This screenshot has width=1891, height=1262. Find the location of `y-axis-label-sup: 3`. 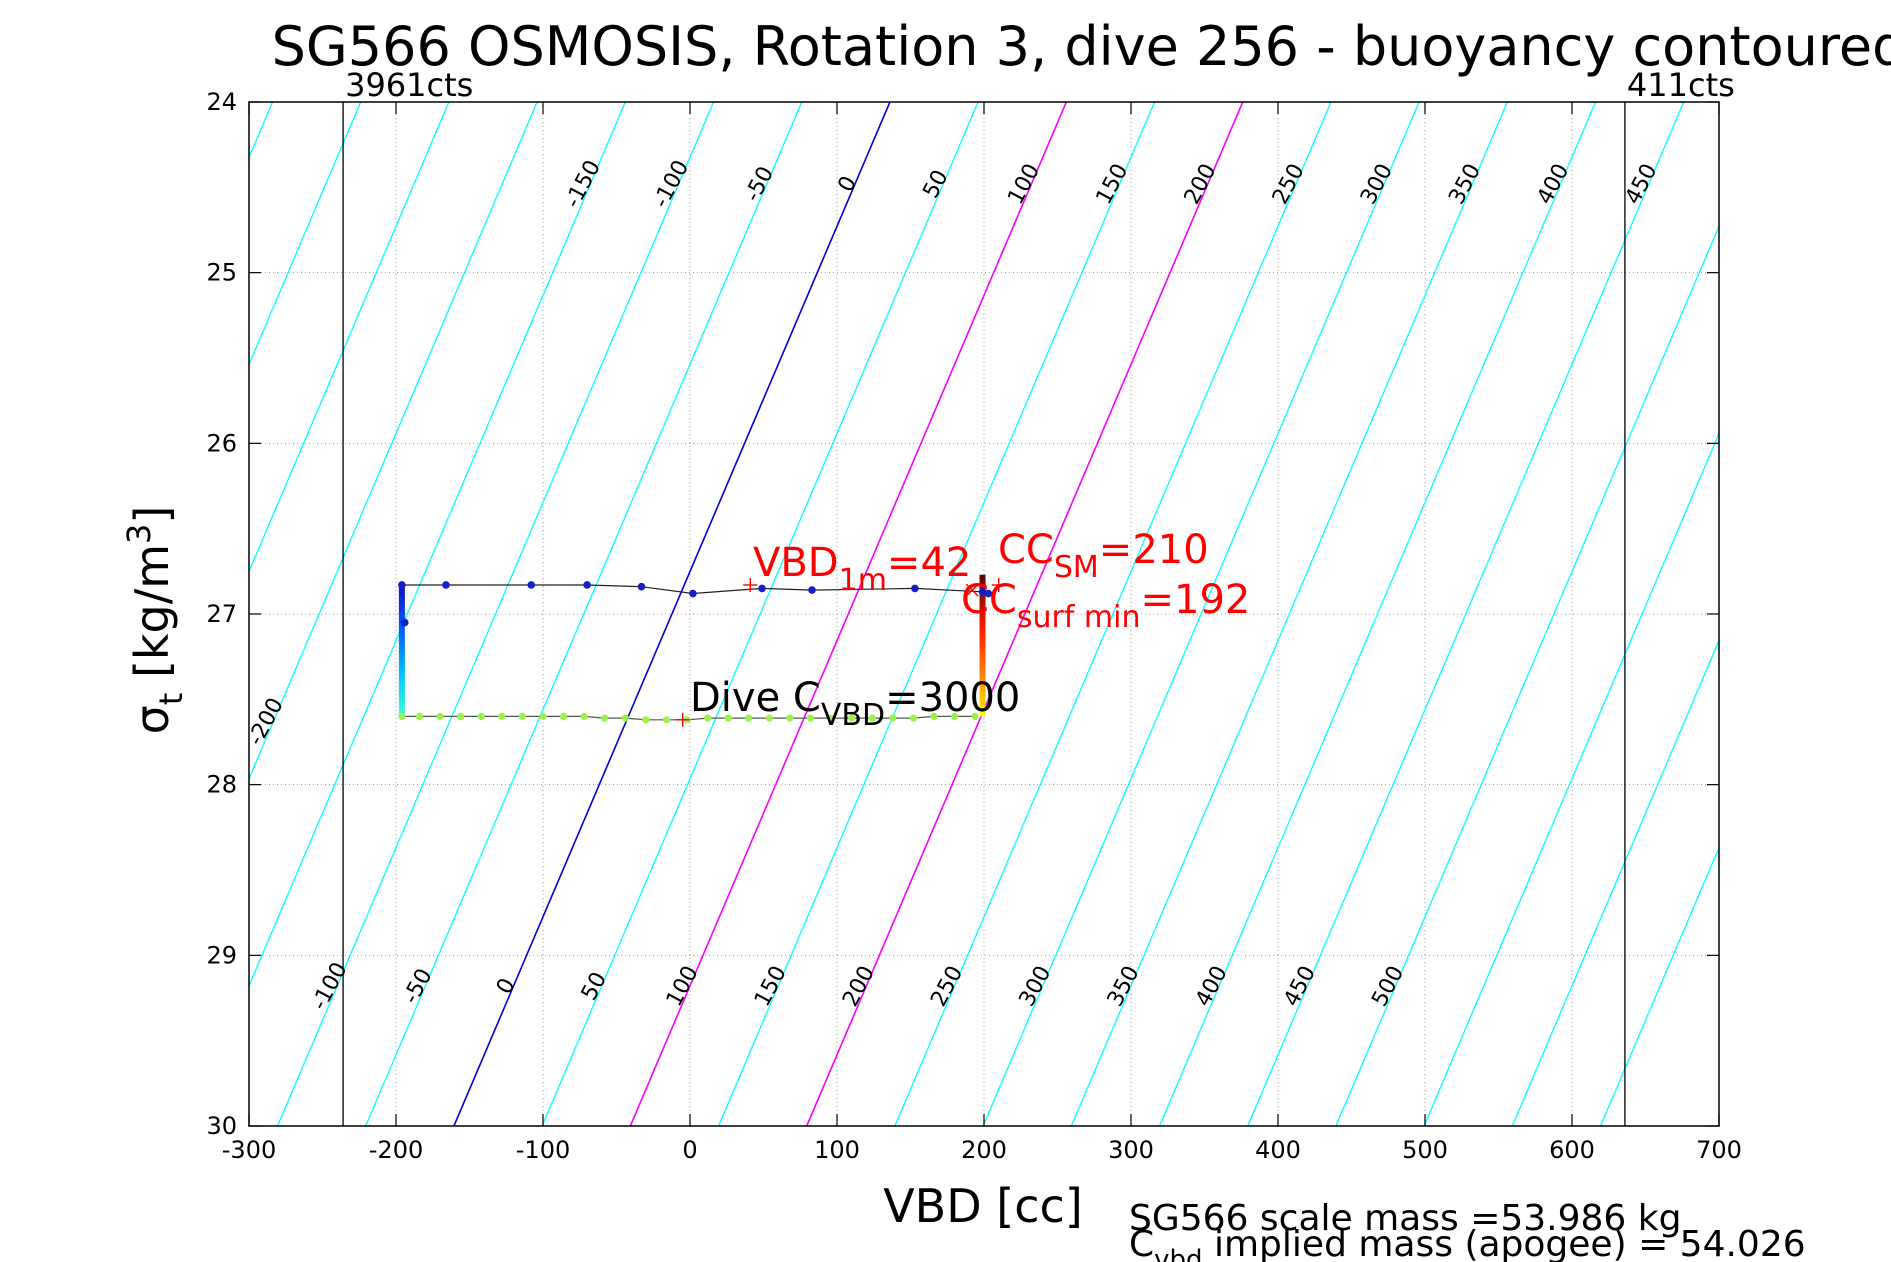

y-axis-label-sup: 3 is located at coordinates (139, 534).